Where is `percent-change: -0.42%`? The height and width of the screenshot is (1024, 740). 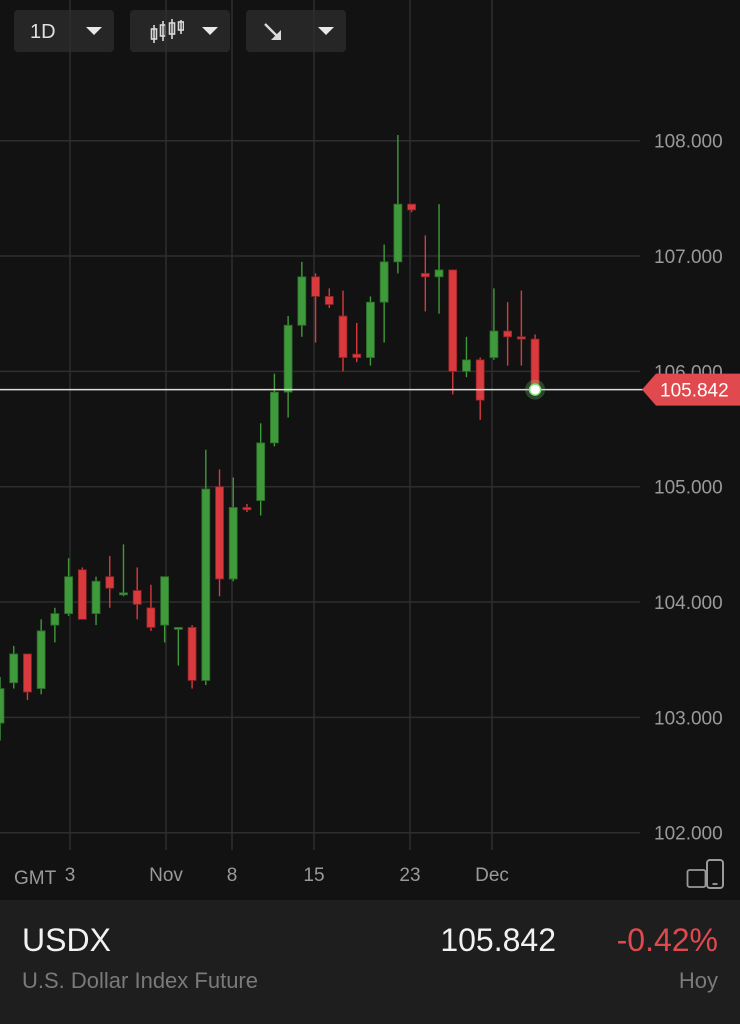 percent-change: -0.42% is located at coordinates (667, 940).